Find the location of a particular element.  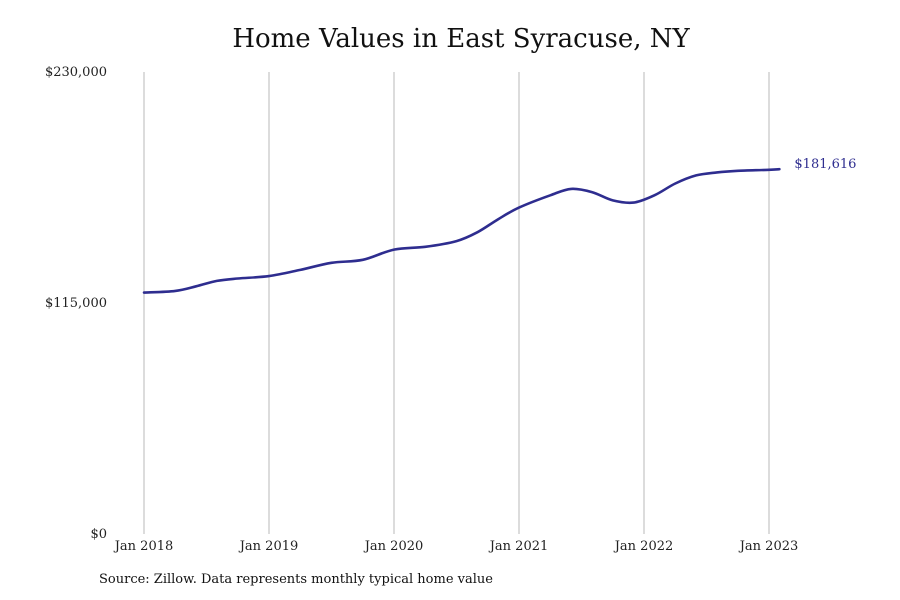

x-tick-label: Jan 2023 is located at coordinates (768, 546).